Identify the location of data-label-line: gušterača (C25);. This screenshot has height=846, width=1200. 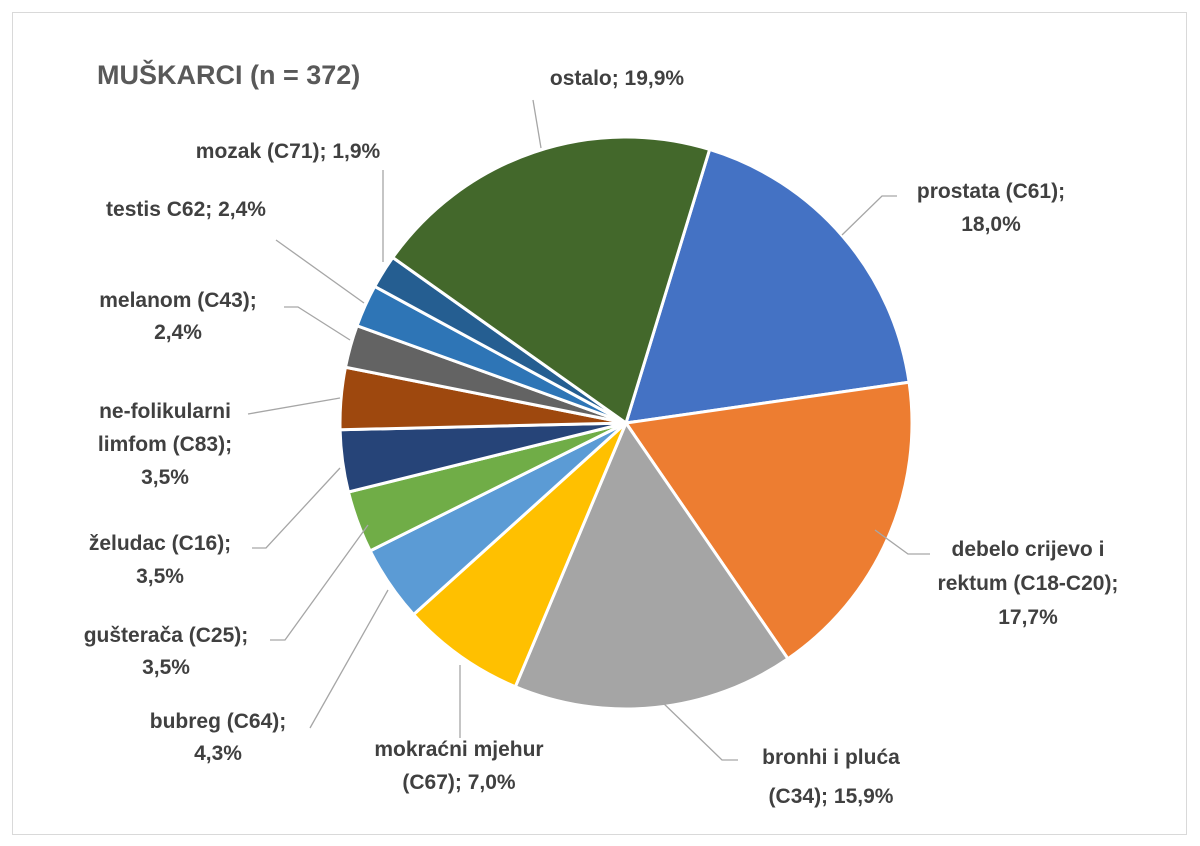
(166, 635).